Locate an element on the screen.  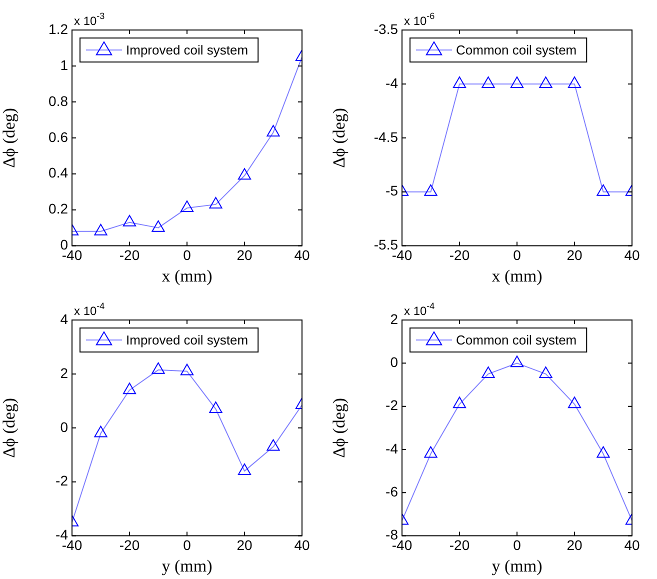
y-tick-label: 4 is located at coordinates (64, 318).